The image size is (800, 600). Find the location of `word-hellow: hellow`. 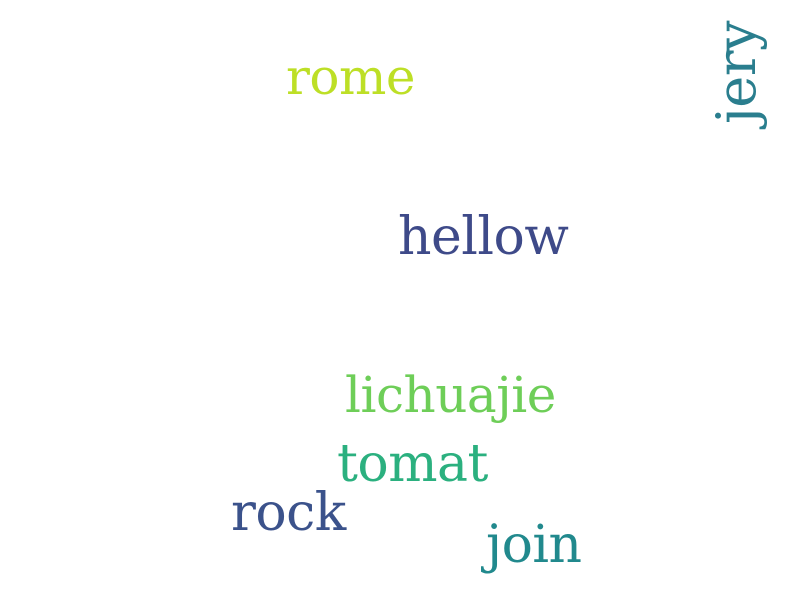

word-hellow: hellow is located at coordinates (483, 237).